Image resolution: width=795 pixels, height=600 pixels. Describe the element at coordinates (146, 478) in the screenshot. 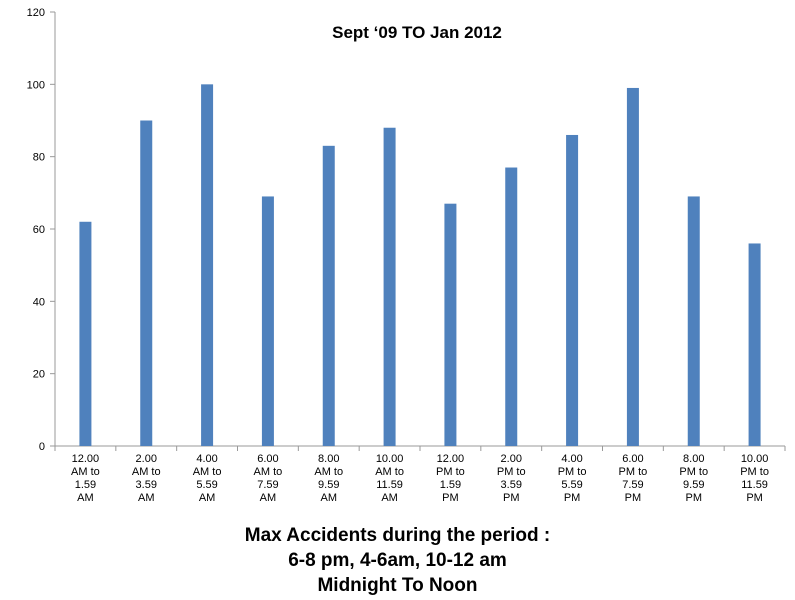

I see `x-tick-label: 2.00 AM to 3.59 AM` at that location.